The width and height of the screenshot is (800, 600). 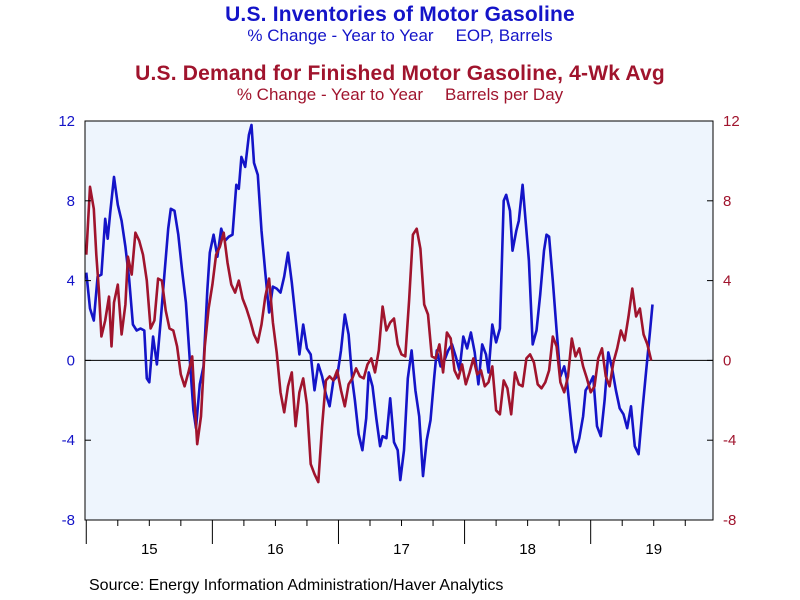 What do you see at coordinates (729, 440) in the screenshot?
I see `right-axis-tick-label: -4` at bounding box center [729, 440].